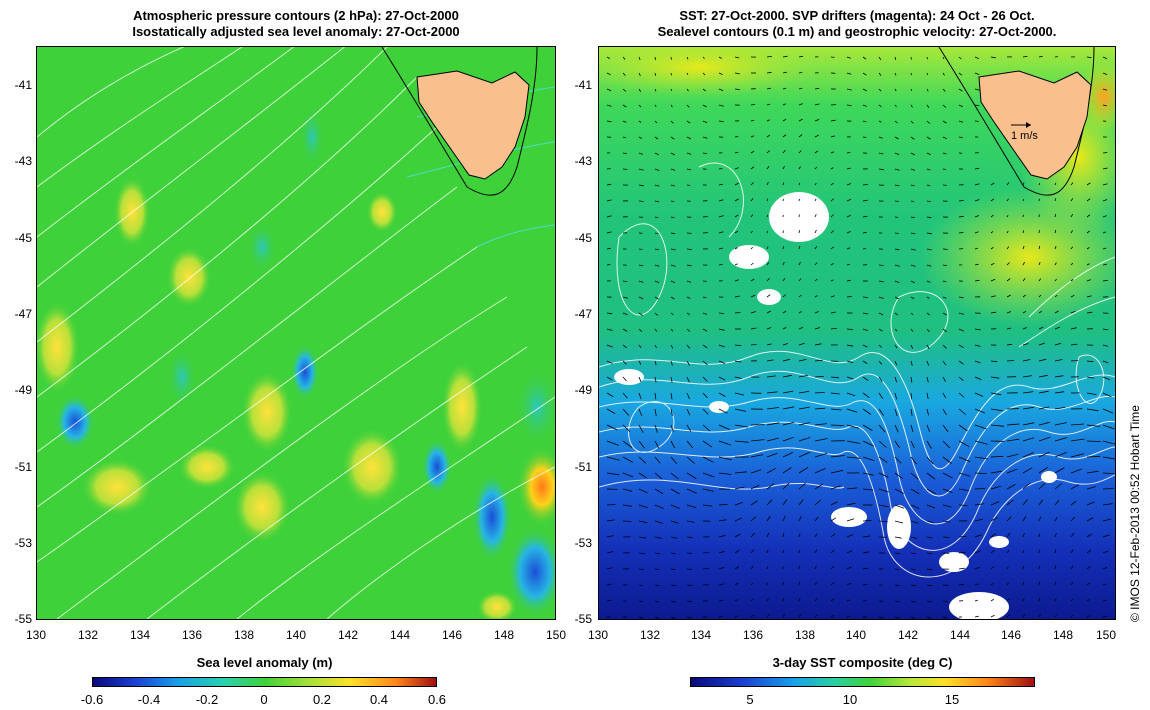  Describe the element at coordinates (207, 467) in the screenshot. I see `positive-anomaly` at that location.